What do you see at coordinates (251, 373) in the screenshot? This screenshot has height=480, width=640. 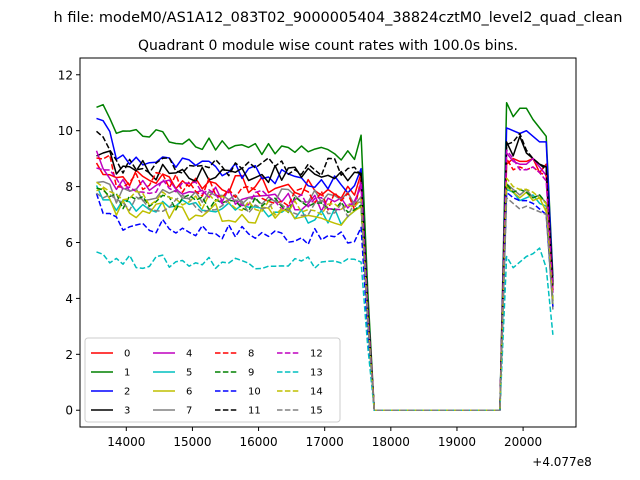 I see `legend-label-9: 9` at bounding box center [251, 373].